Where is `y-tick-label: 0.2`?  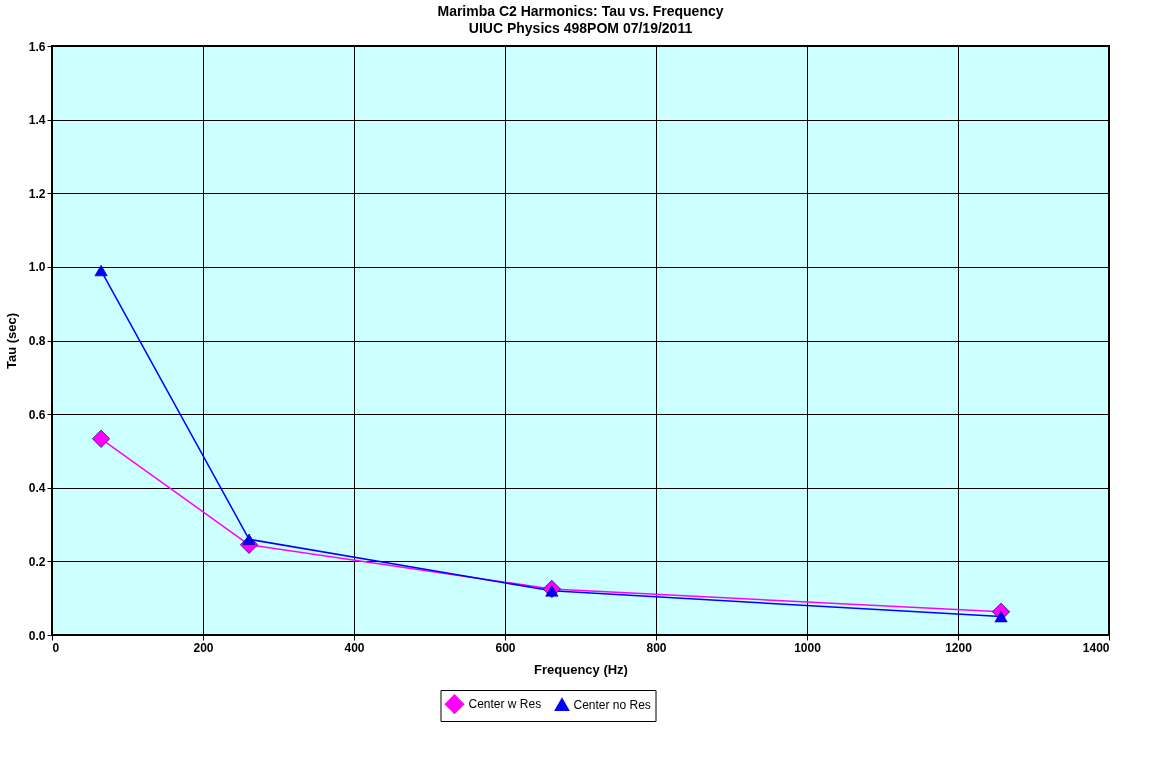 y-tick-label: 0.2 is located at coordinates (37, 561).